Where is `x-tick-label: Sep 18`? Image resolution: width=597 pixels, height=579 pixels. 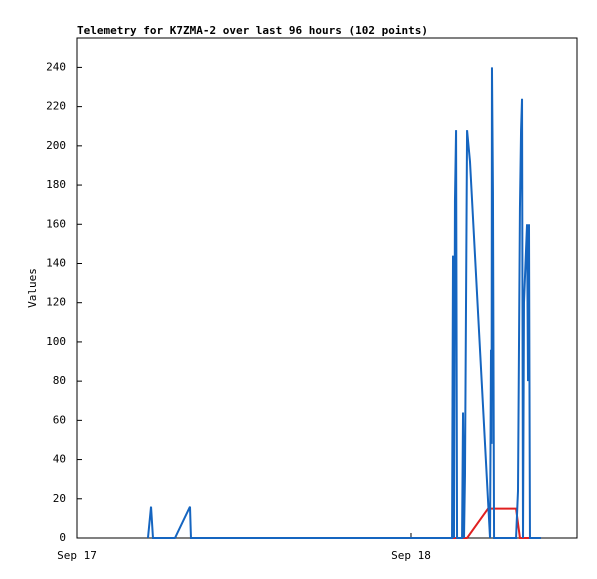 x-tick-label: Sep 18 is located at coordinates (411, 555).